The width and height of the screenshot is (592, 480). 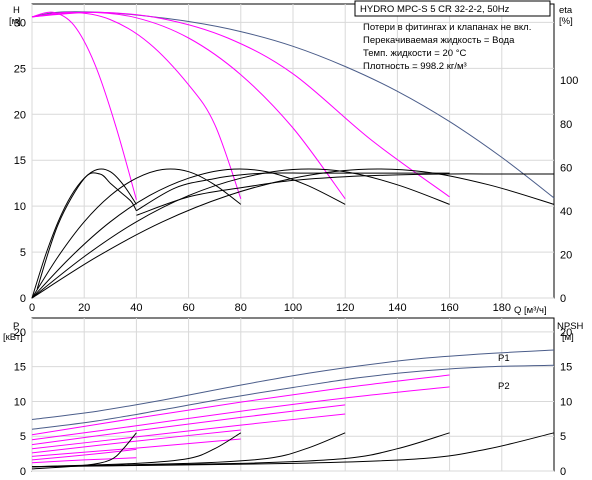 I want to click on x-tick-label: 0, so click(x=32, y=308).